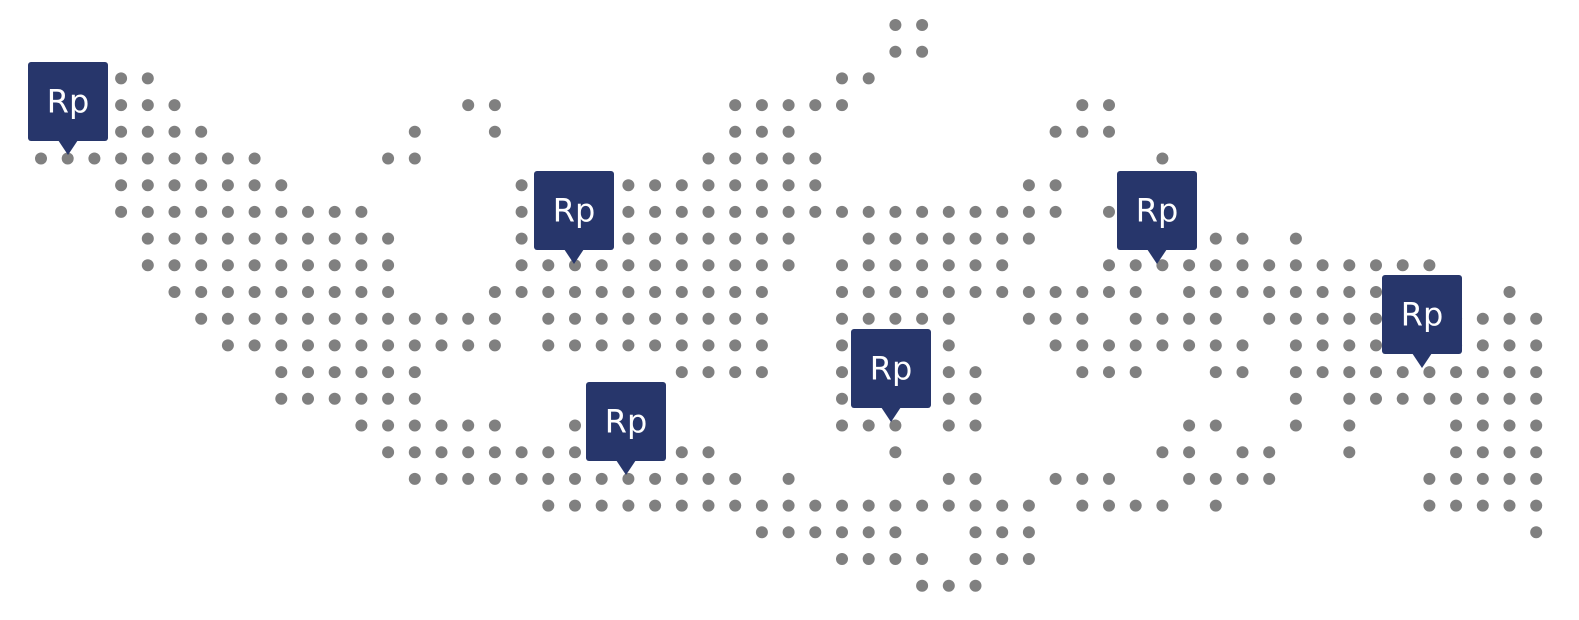  Describe the element at coordinates (626, 467) in the screenshot. I see `marker-pointer` at that location.